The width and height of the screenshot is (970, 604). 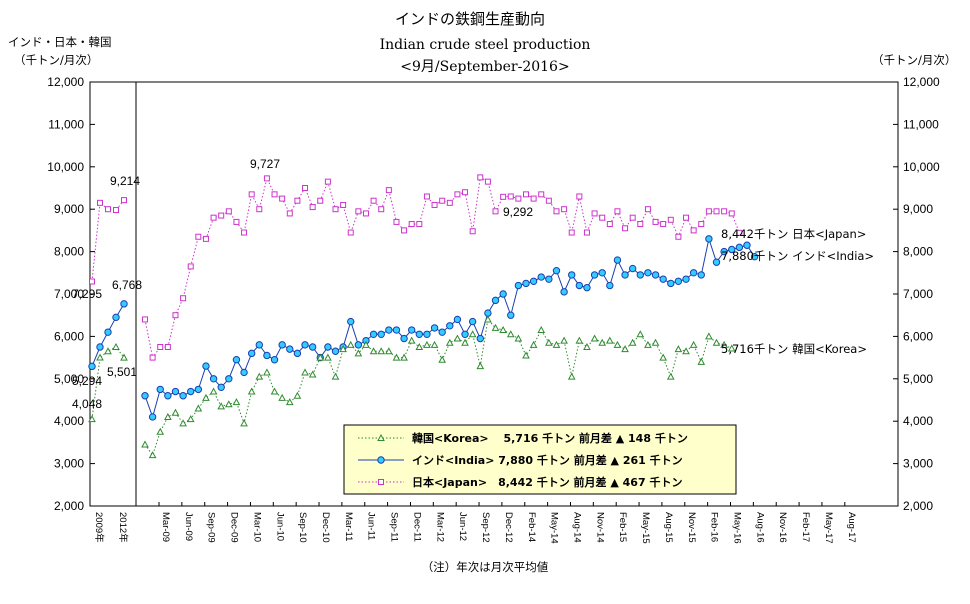 I want to click on x-tick-label: Feb-17, so click(x=805, y=527).